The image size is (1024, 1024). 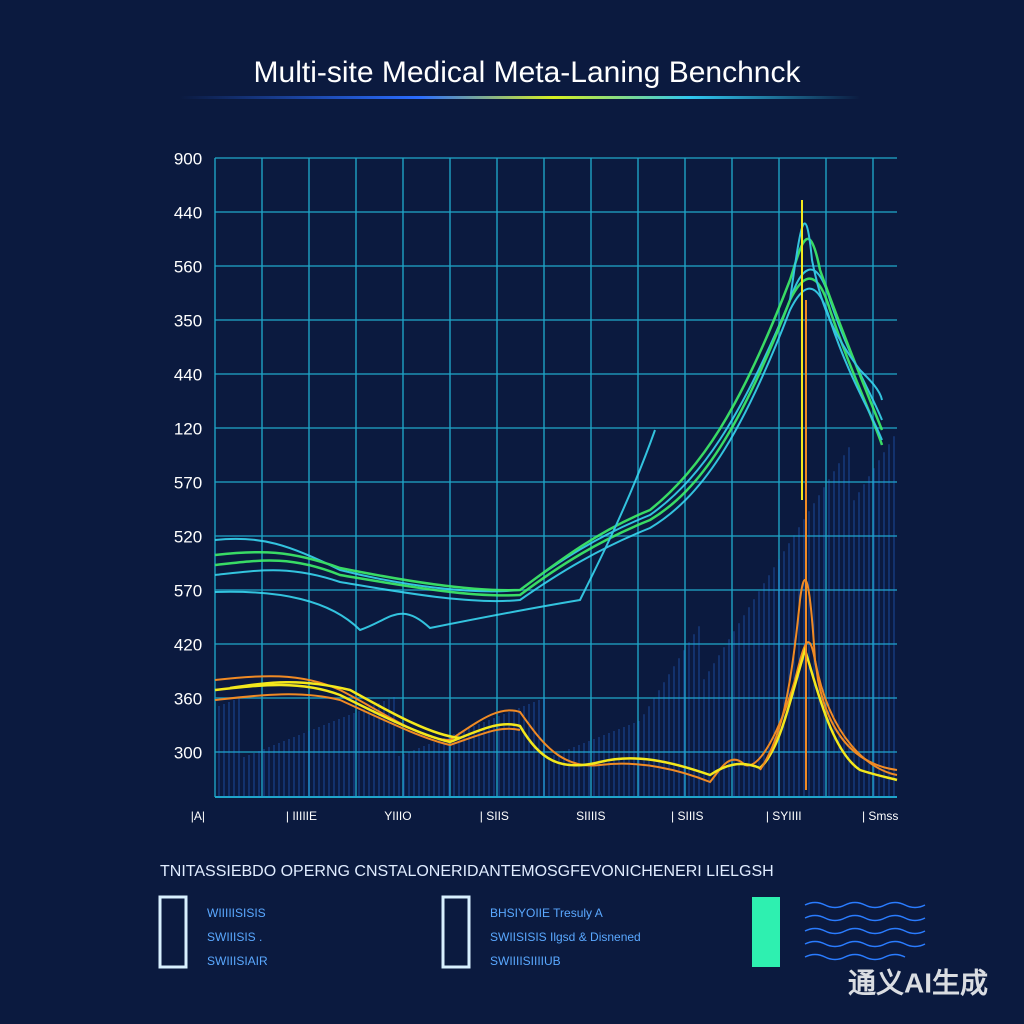 I want to click on x-tick-label: |A|, so click(x=198, y=816).